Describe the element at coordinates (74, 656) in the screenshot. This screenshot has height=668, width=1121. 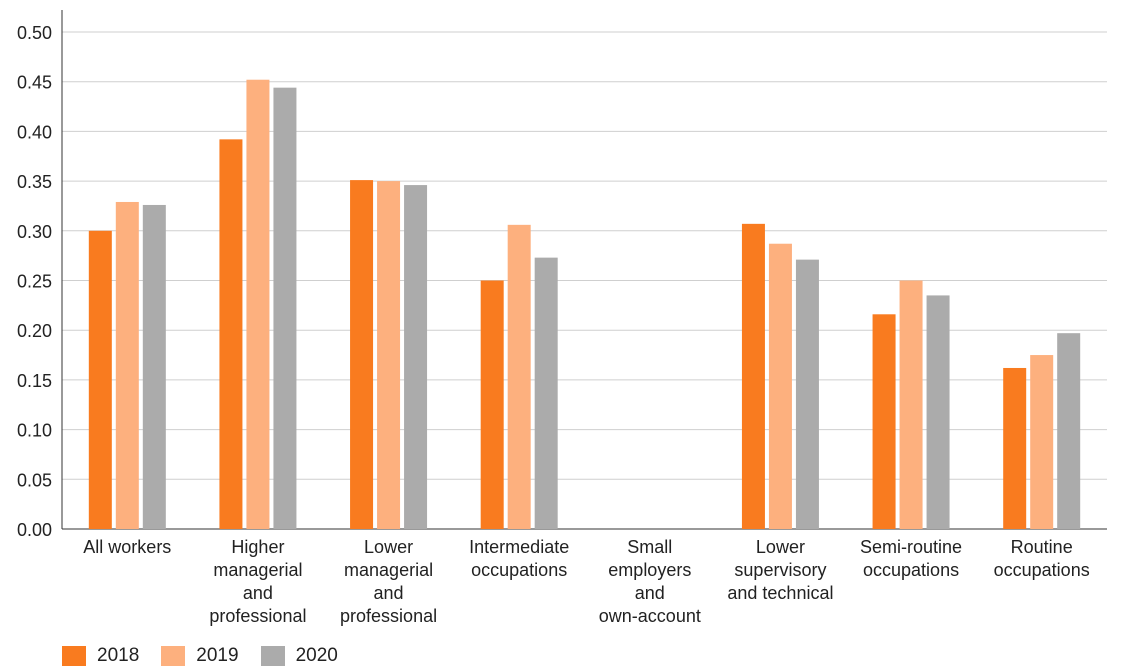
I see `legend-swatch-2018` at that location.